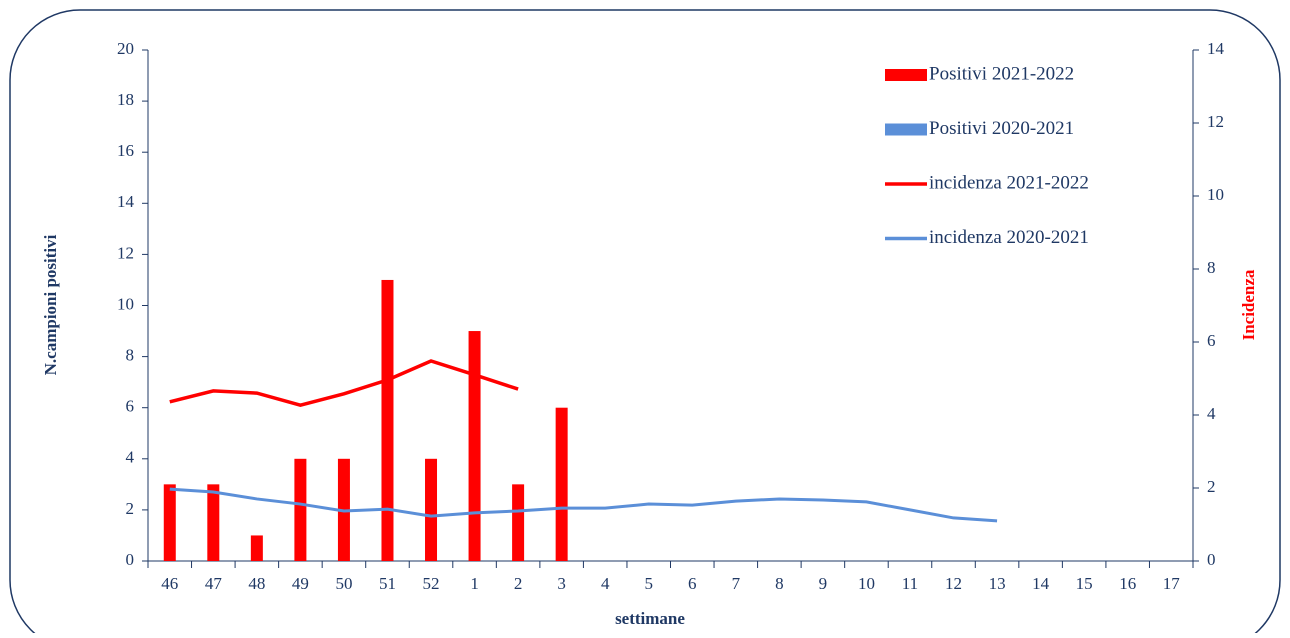 The height and width of the screenshot is (638, 1290). I want to click on x-tick-label: 52, so click(431, 583).